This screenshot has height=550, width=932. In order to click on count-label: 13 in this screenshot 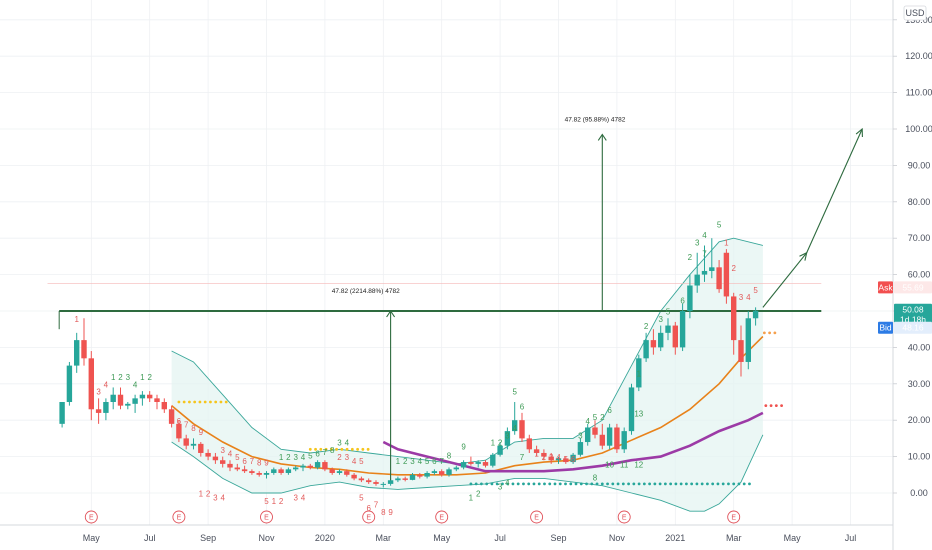, I will do `click(638, 414)`.